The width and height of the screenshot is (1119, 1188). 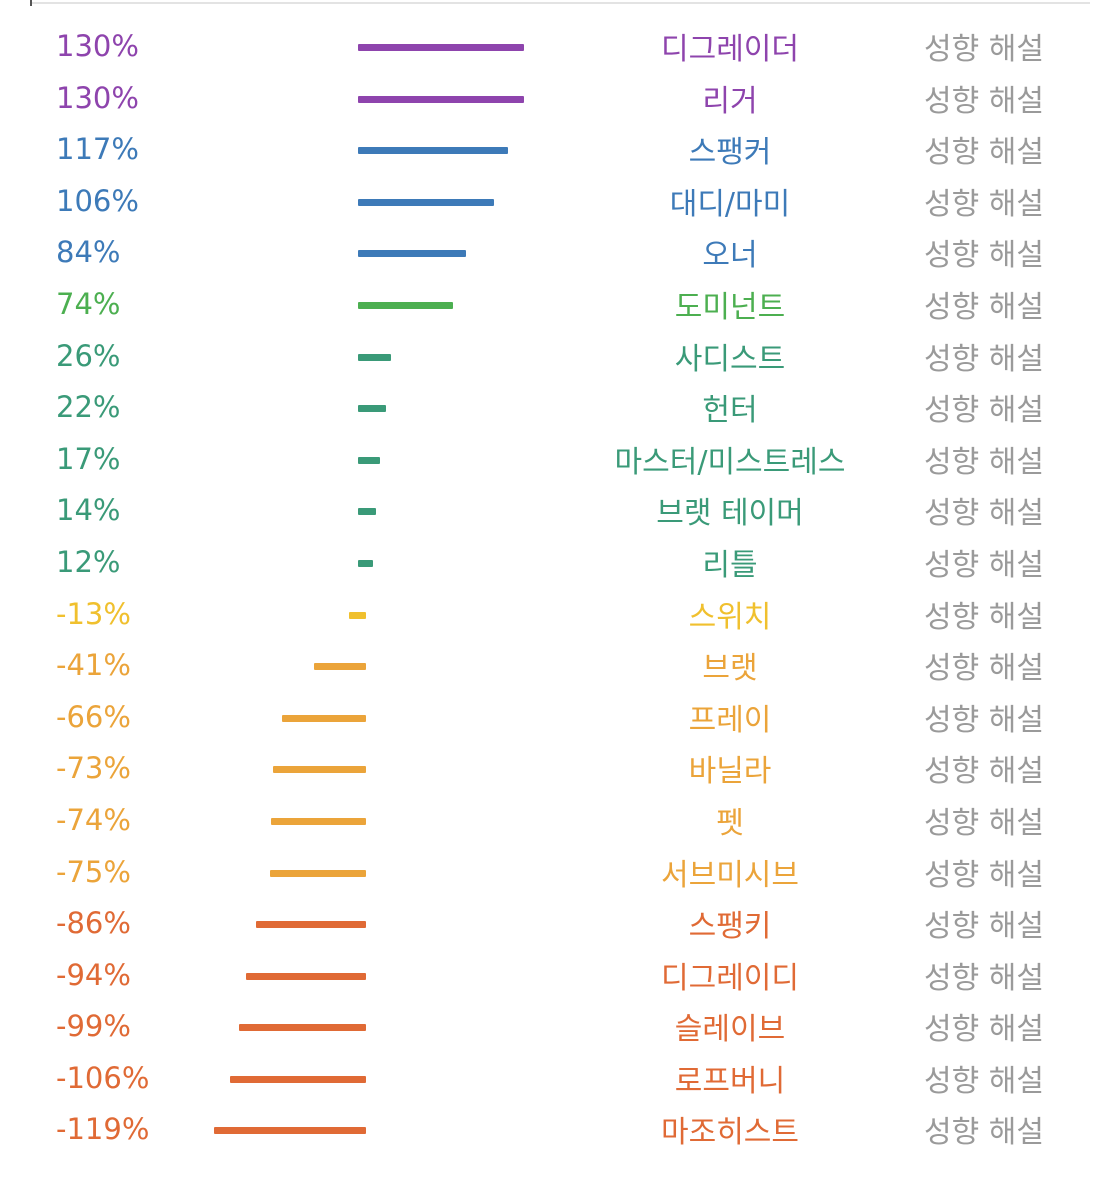 I want to click on category-label: 펫, so click(x=730, y=823).